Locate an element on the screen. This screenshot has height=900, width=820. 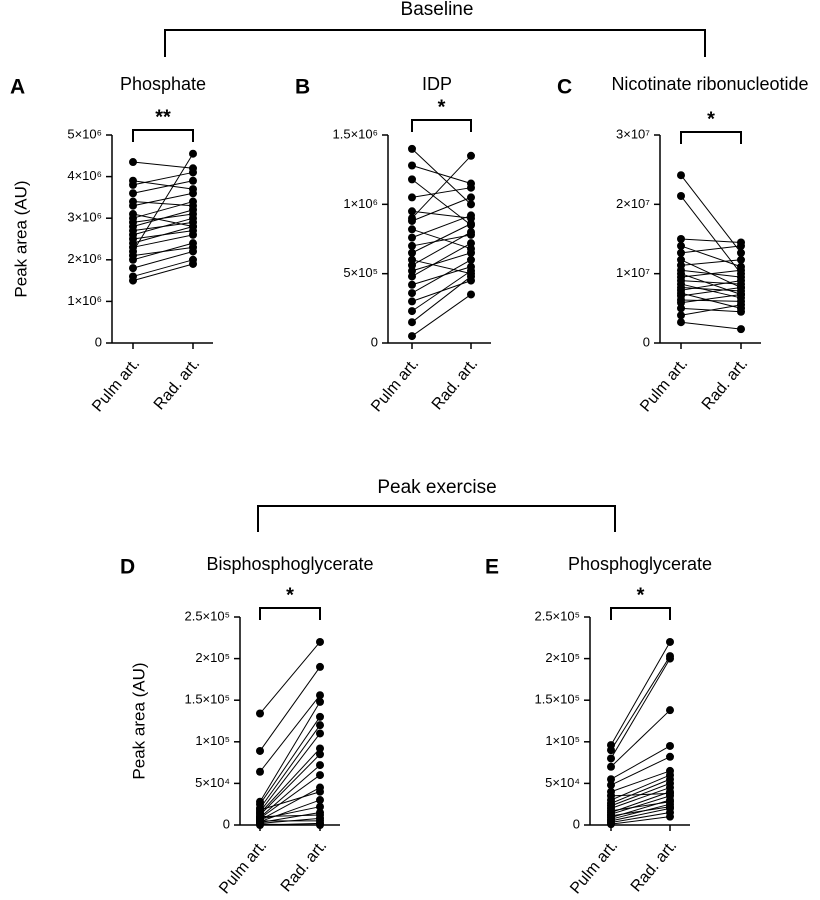
y-tick-label: 5×10⁵ is located at coordinates (360, 272).